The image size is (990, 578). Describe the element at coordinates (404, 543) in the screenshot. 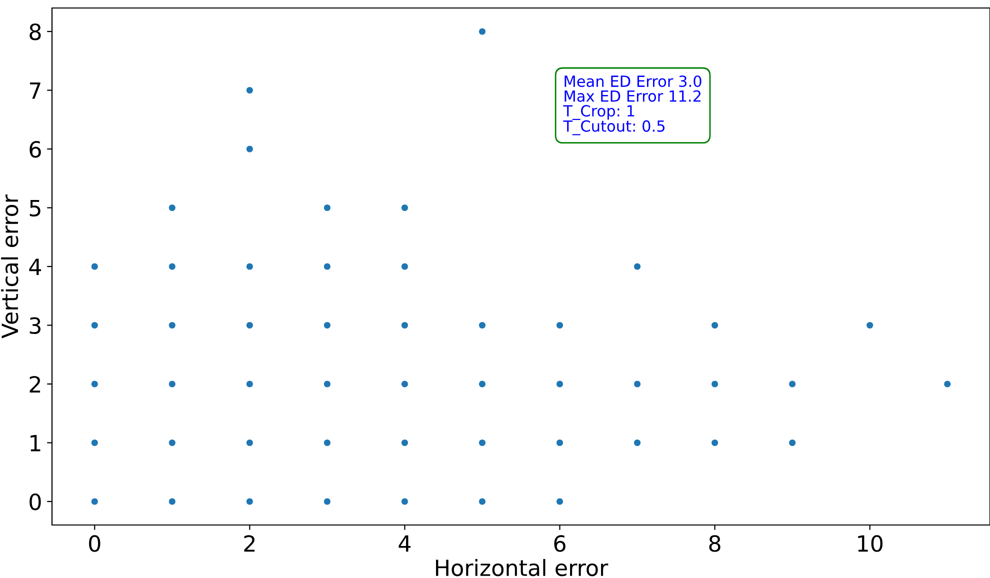

I see `x-tick-label: 4` at that location.